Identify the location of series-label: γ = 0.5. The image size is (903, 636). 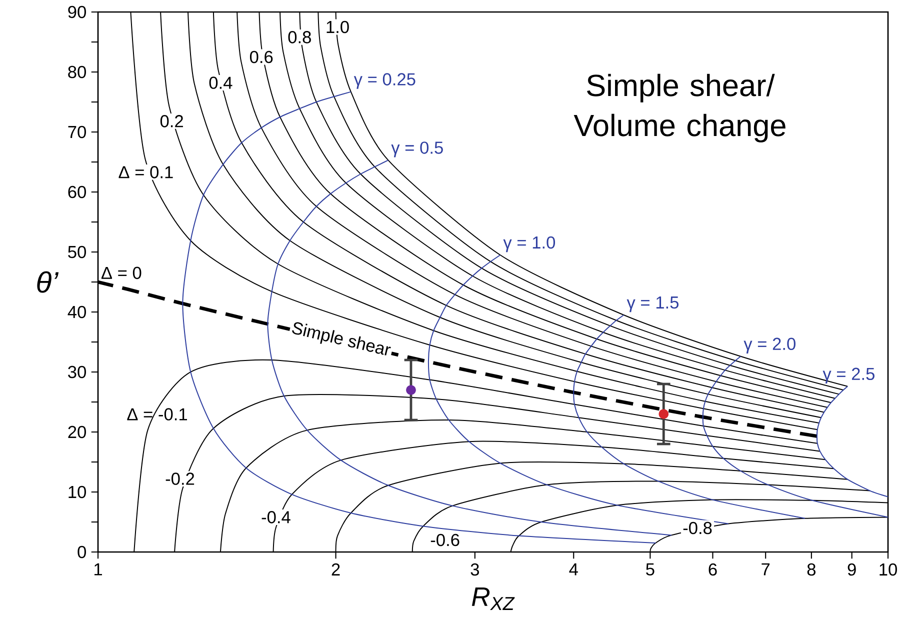
(417, 150).